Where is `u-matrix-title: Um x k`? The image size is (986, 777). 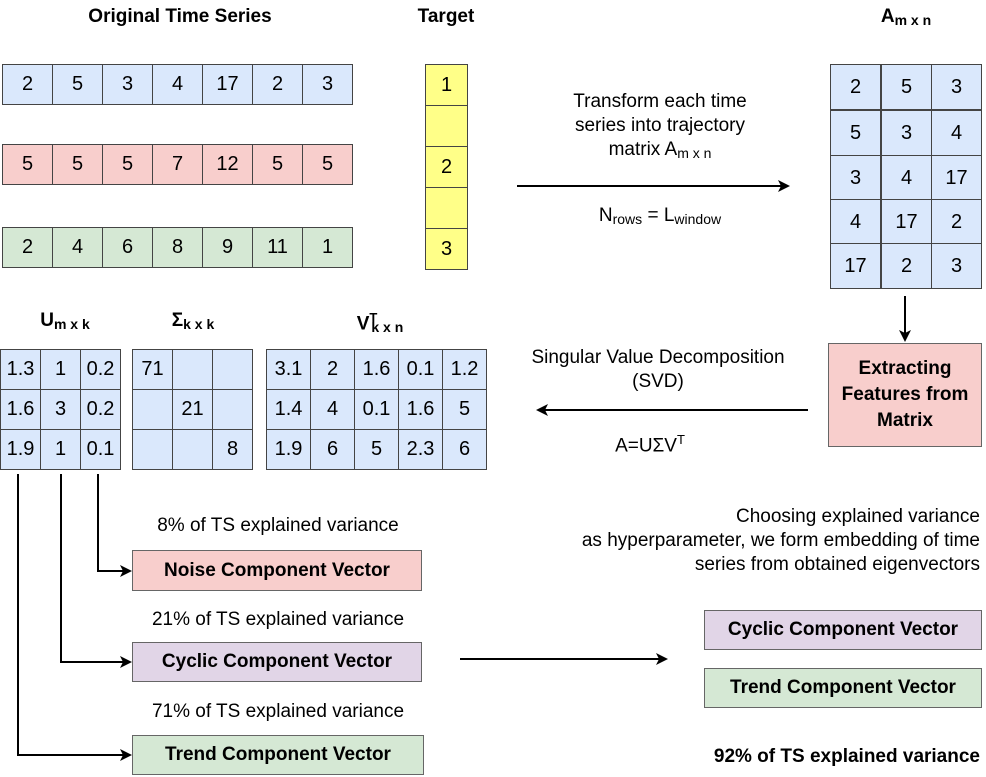
u-matrix-title: Um x k is located at coordinates (65, 321).